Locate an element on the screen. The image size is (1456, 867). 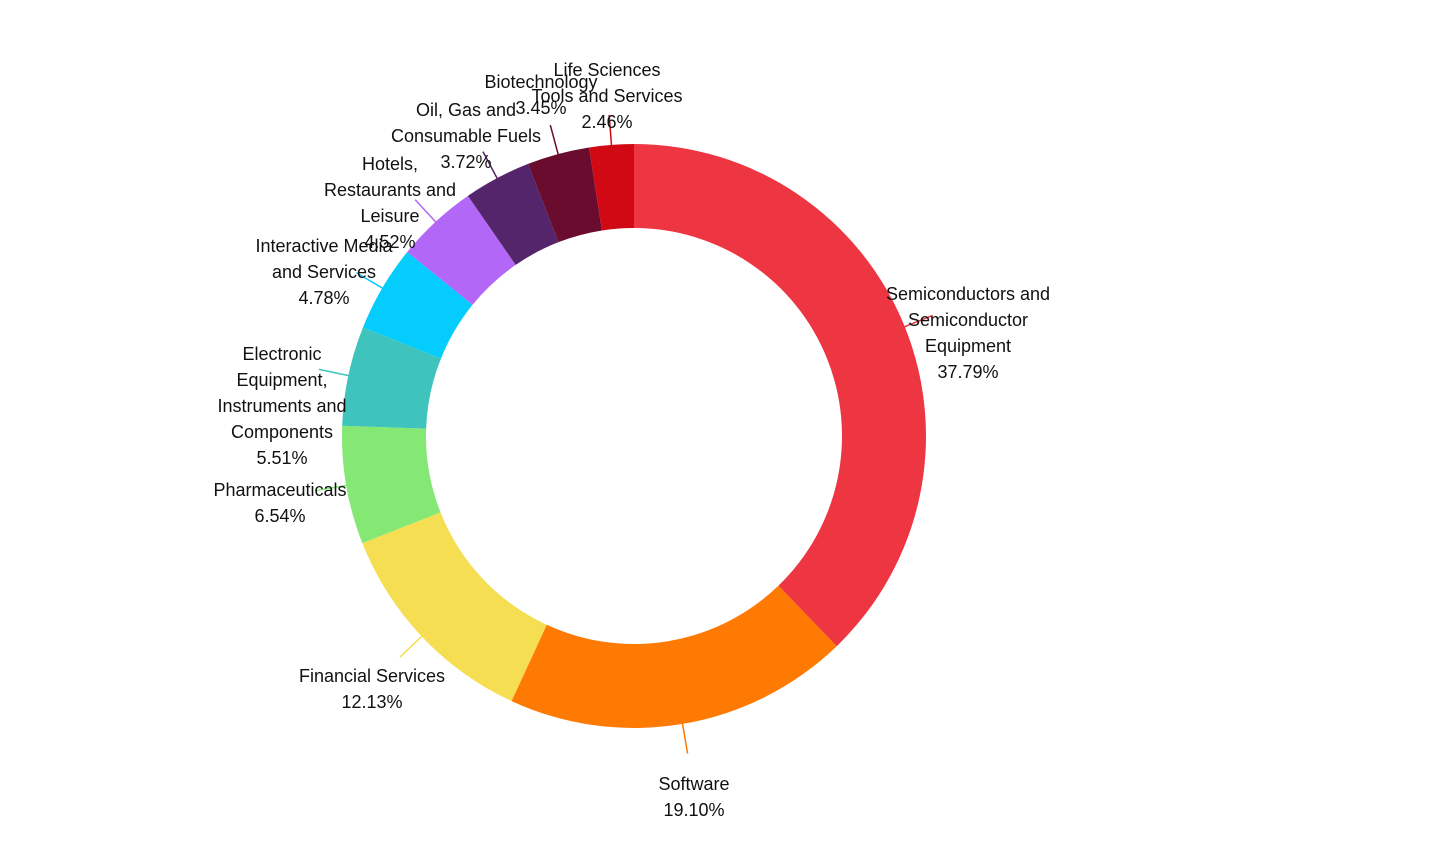
slice-value-label: 12.13% is located at coordinates (371, 702).